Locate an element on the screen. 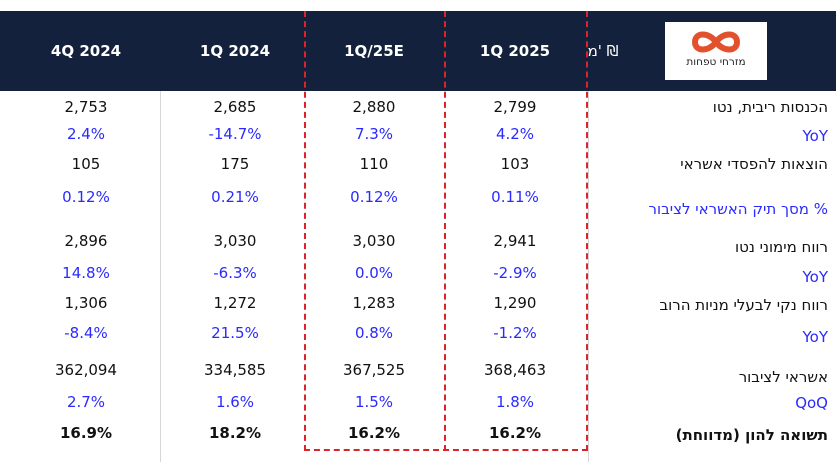 The width and height of the screenshot is (836, 462). unit-label: מ' ₪ is located at coordinates (603, 51).